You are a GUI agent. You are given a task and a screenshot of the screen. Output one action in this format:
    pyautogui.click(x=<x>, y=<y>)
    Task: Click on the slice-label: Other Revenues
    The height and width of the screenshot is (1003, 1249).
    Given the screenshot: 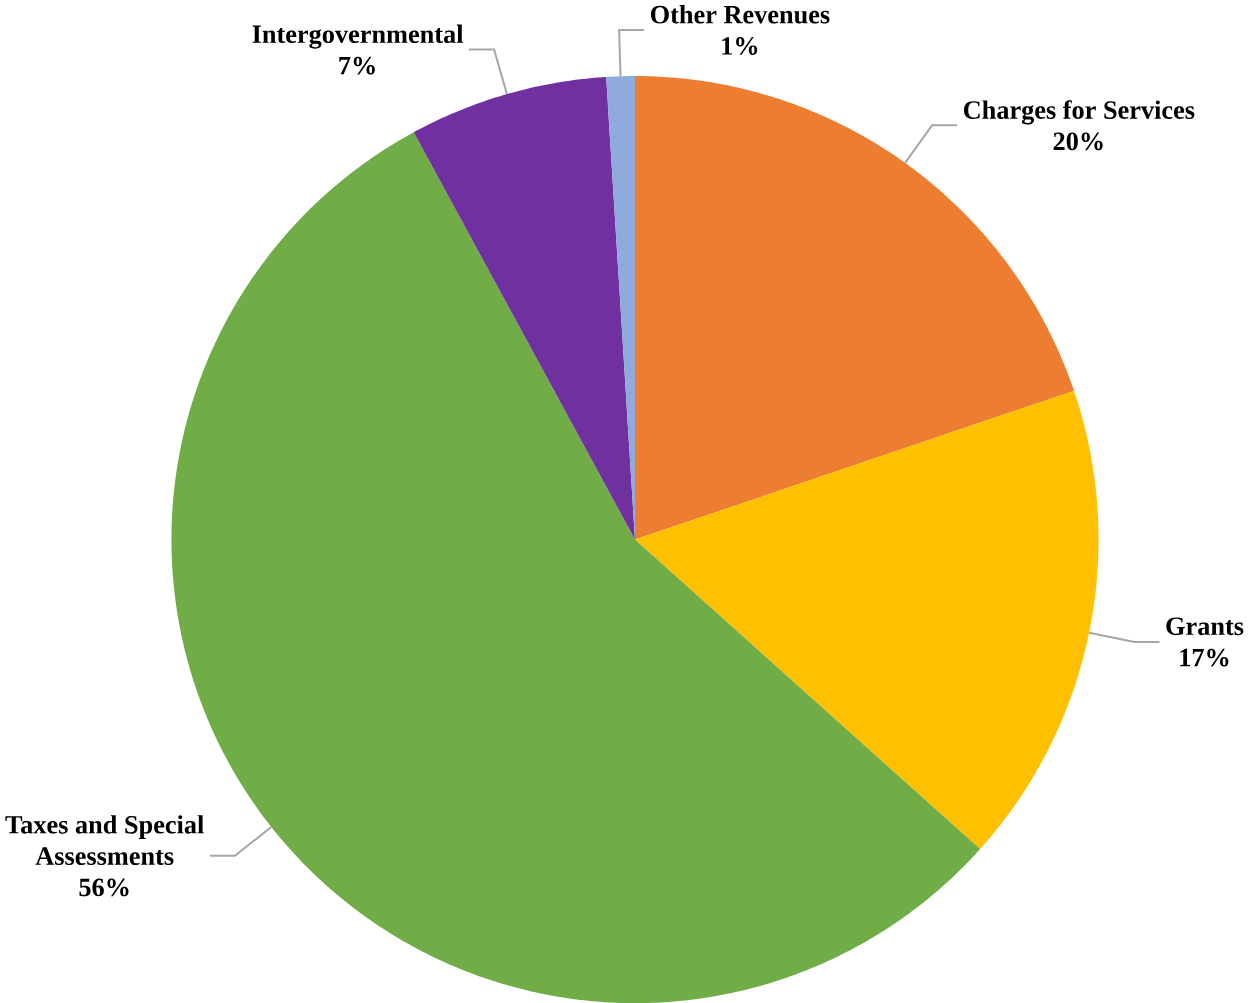 What is the action you would take?
    pyautogui.click(x=740, y=14)
    